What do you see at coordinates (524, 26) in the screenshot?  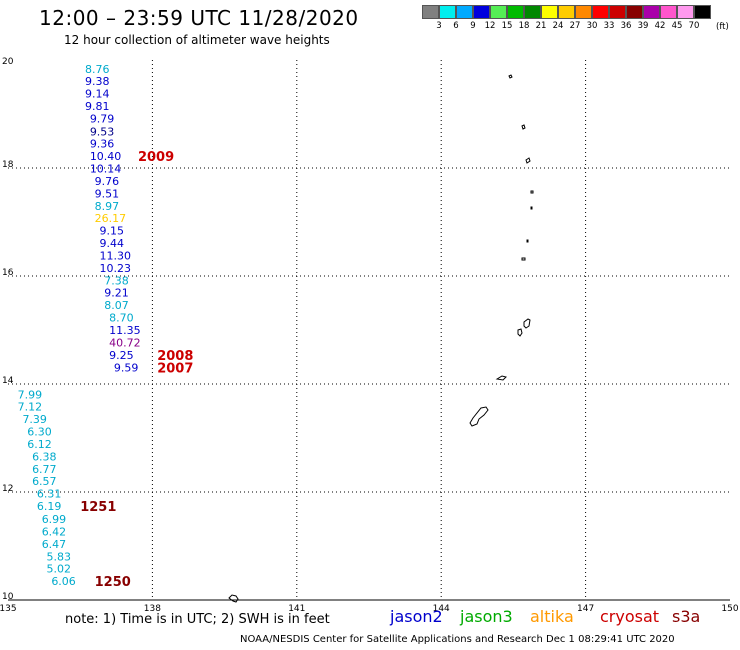 I see `legend-label: 18` at bounding box center [524, 26].